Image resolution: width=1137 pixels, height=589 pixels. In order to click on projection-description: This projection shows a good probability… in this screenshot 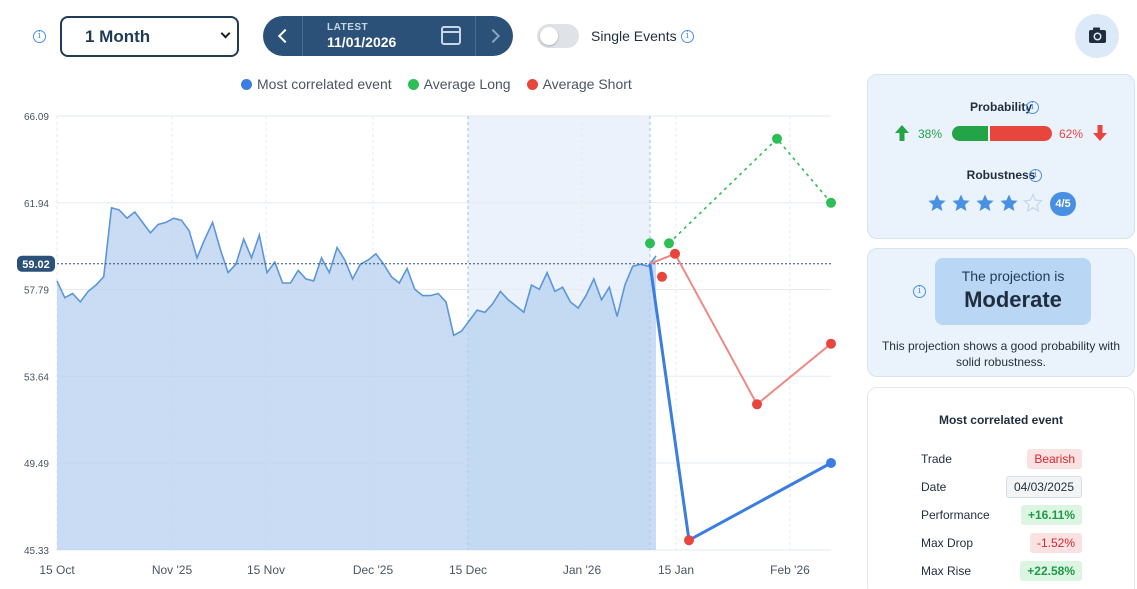, I will do `click(1001, 354)`.